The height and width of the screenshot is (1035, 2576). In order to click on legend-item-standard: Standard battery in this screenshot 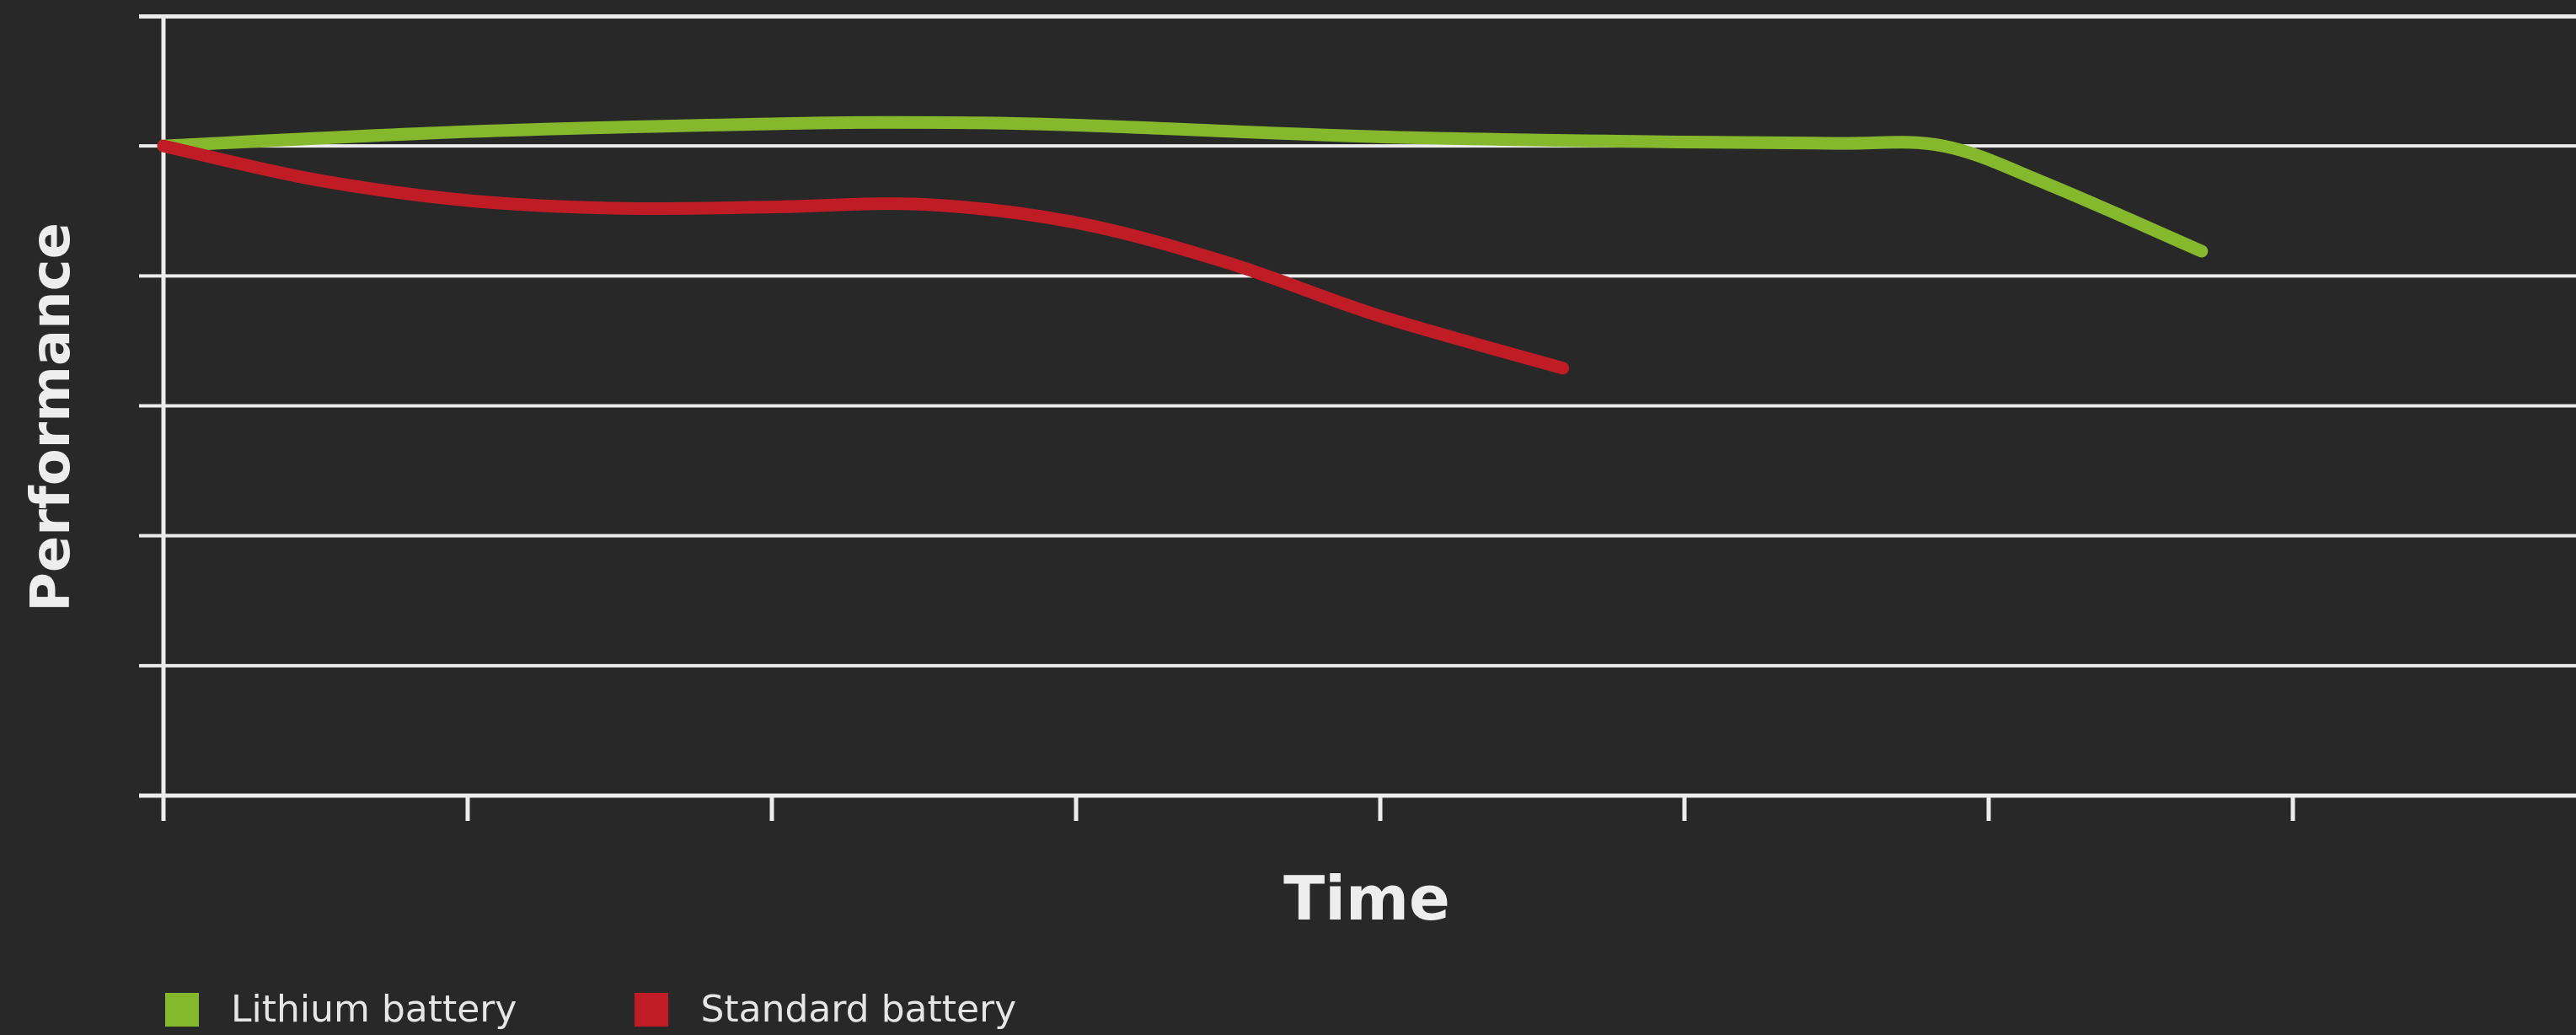, I will do `click(826, 1010)`.